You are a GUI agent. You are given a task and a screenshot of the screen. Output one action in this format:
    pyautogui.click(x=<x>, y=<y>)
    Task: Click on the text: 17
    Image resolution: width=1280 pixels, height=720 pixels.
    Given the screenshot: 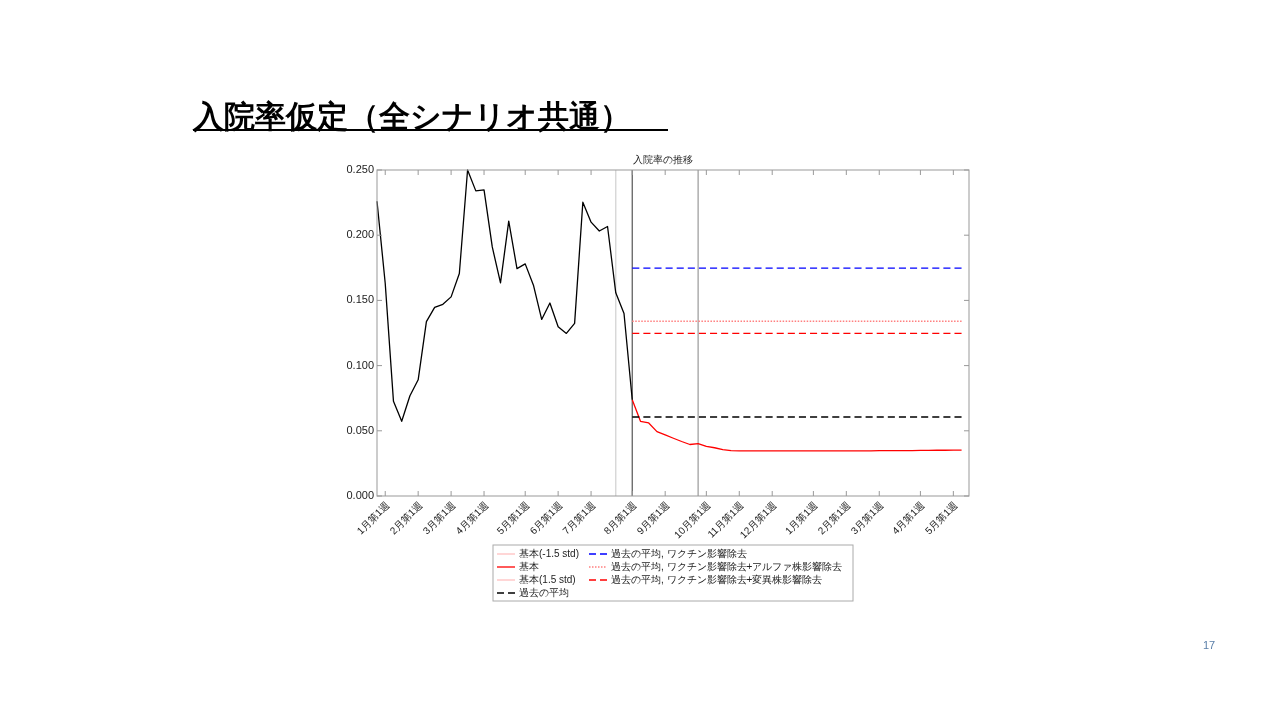 What is the action you would take?
    pyautogui.click(x=1209, y=645)
    